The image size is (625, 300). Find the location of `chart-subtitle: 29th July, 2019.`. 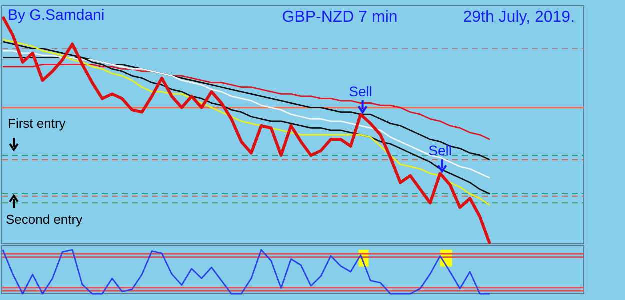

chart-subtitle: 29th July, 2019. is located at coordinates (519, 17).